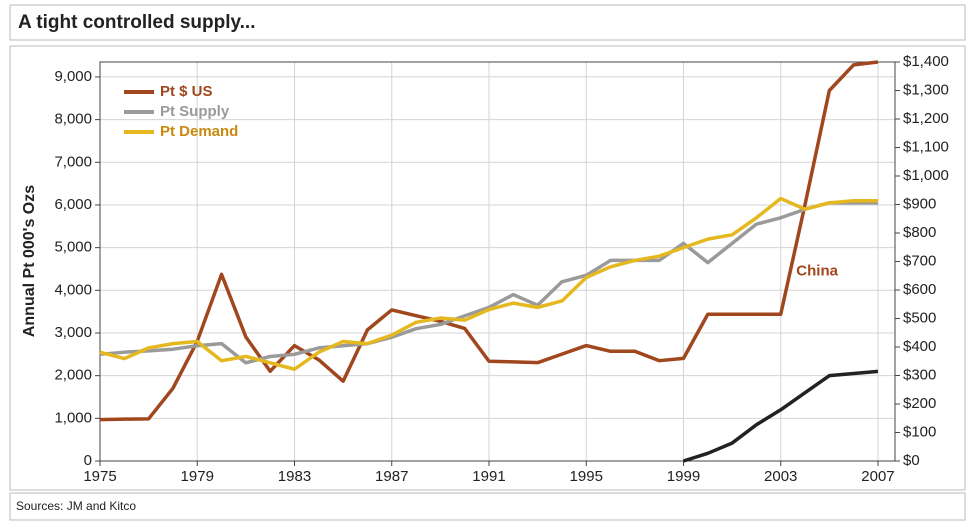 This screenshot has height=530, width=974. I want to click on x-tick-label: 1999, so click(683, 476).